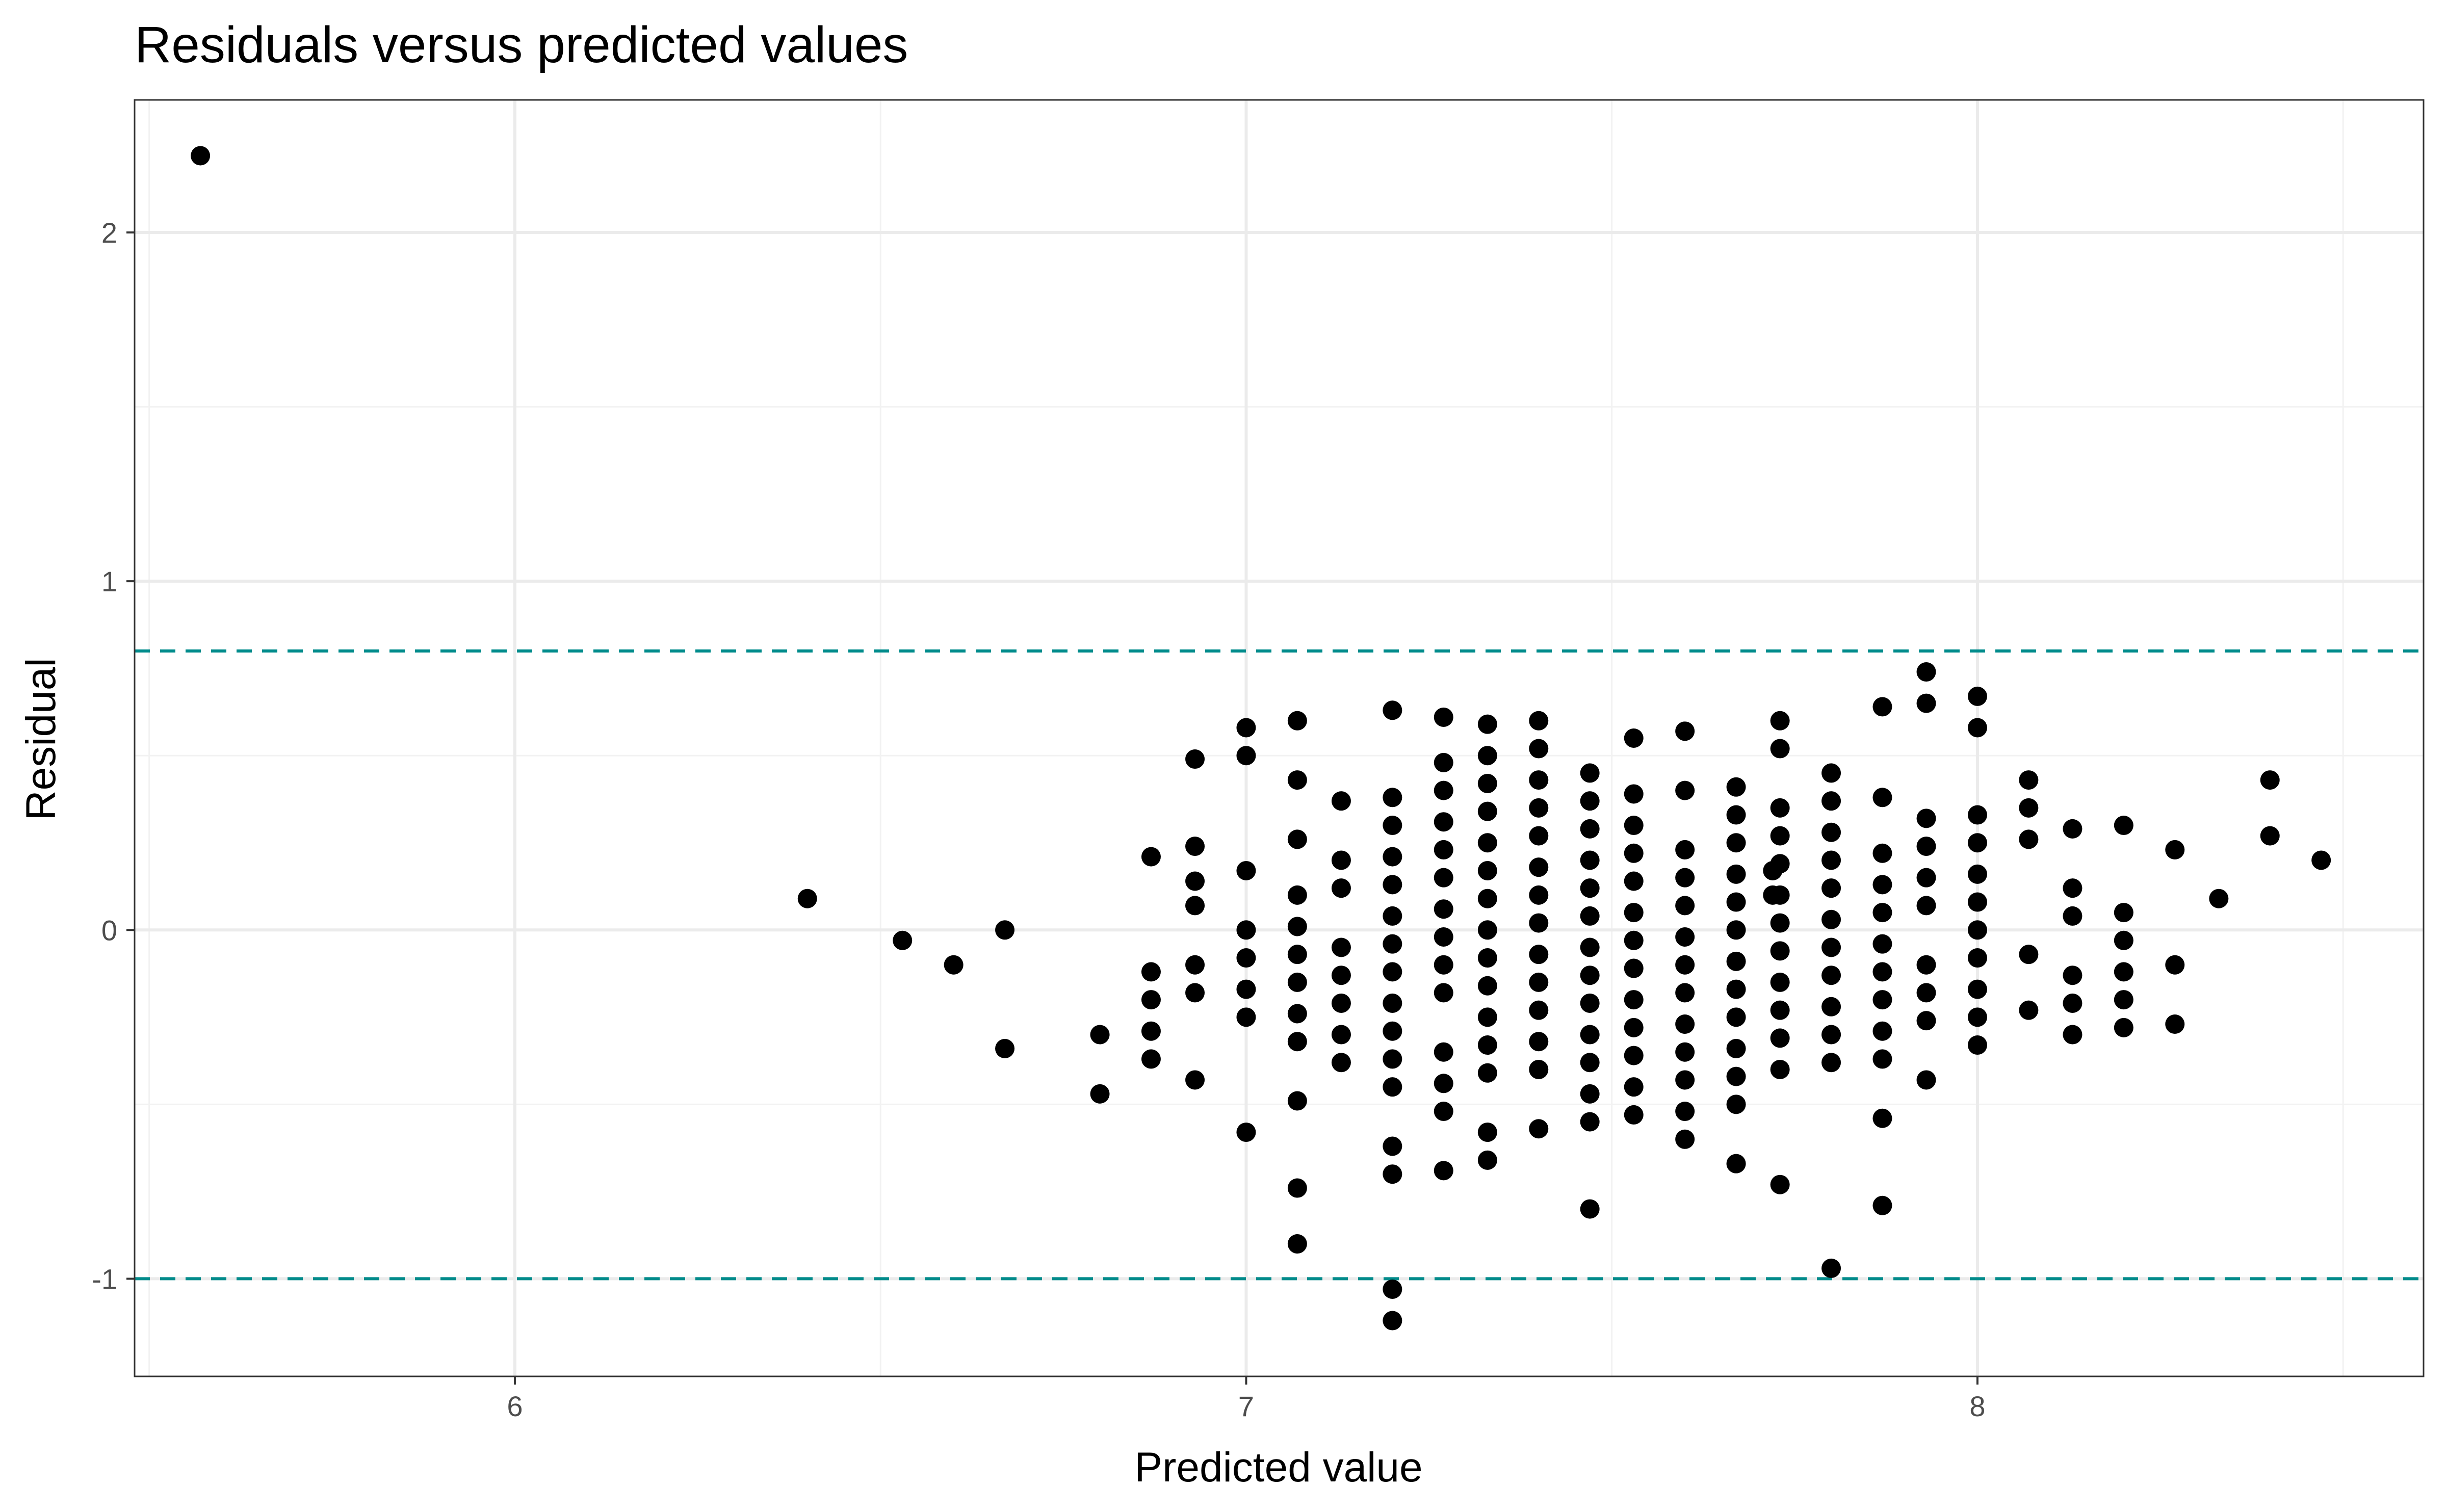  I want to click on x-tick-label: 7, so click(1246, 1406).